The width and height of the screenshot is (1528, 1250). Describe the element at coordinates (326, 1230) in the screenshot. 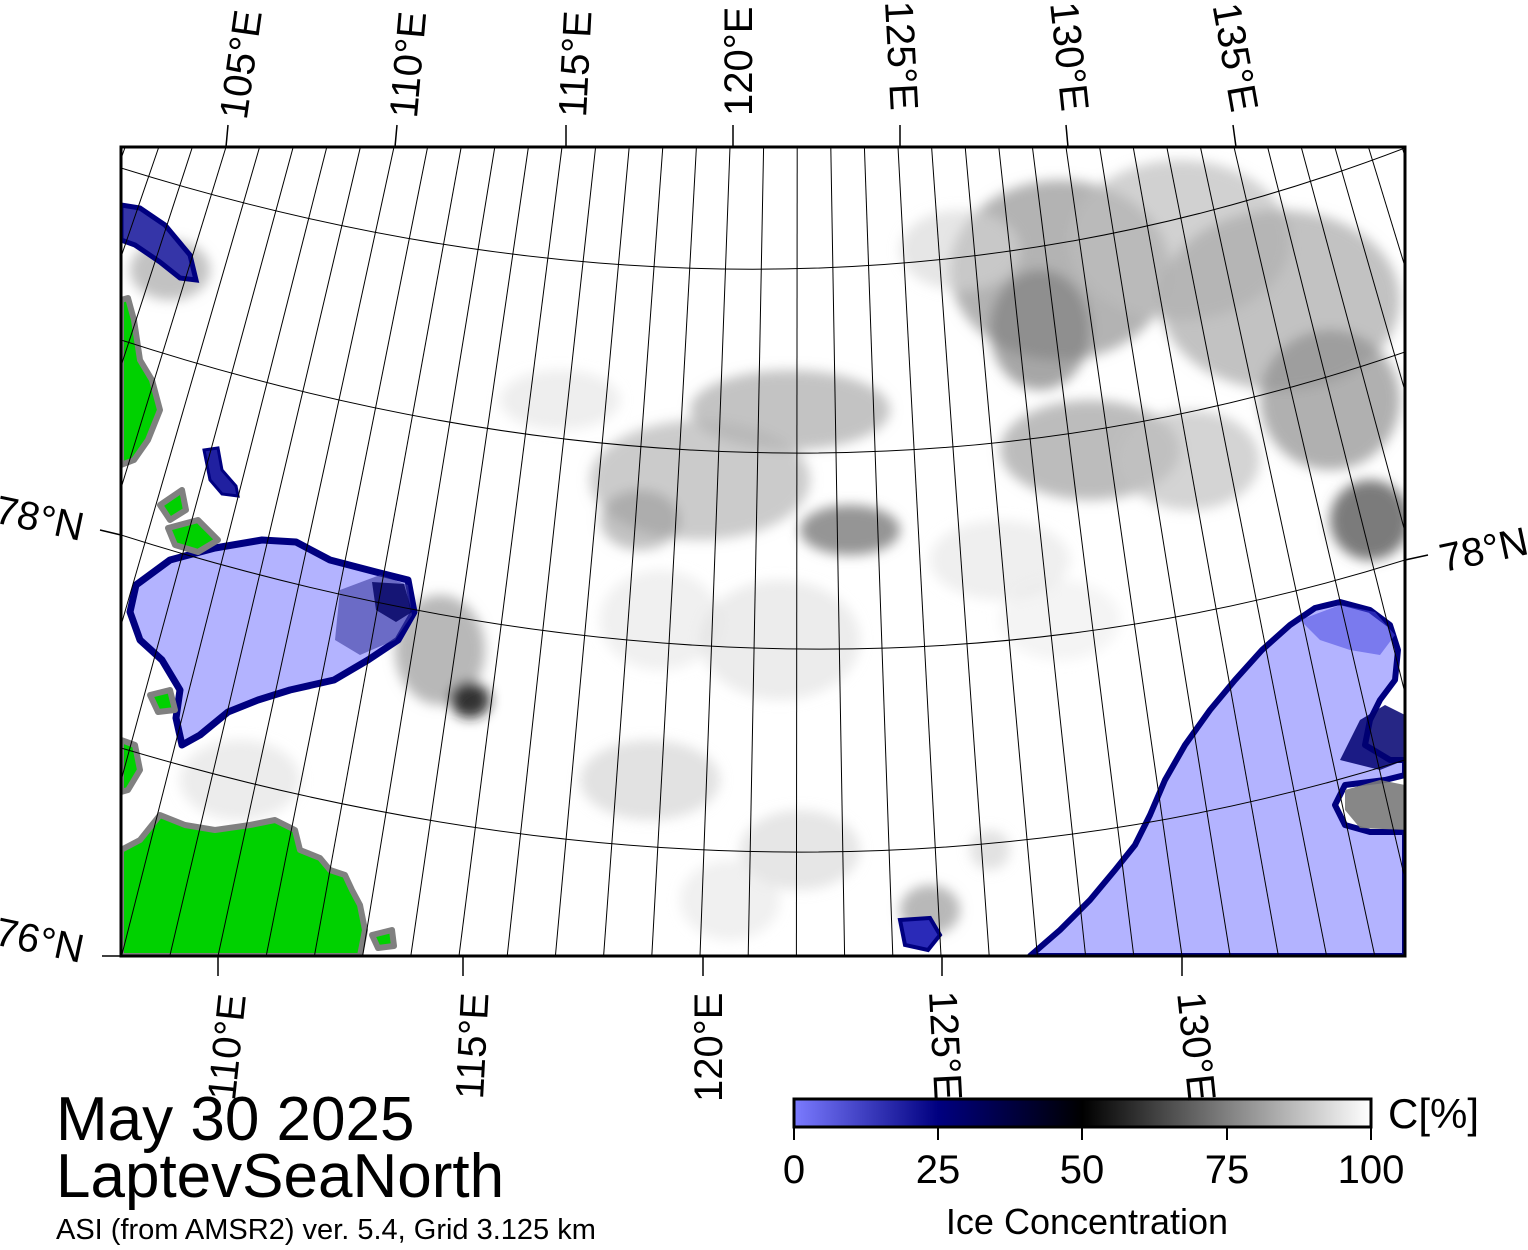

I see `product-subtitle: ASI (from AMSR2) ver. 5.4, Grid 3.125 km` at that location.